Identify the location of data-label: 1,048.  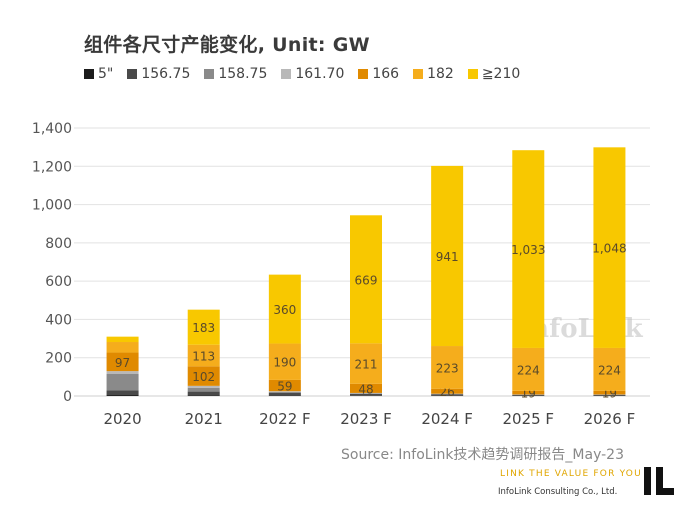
(609, 249).